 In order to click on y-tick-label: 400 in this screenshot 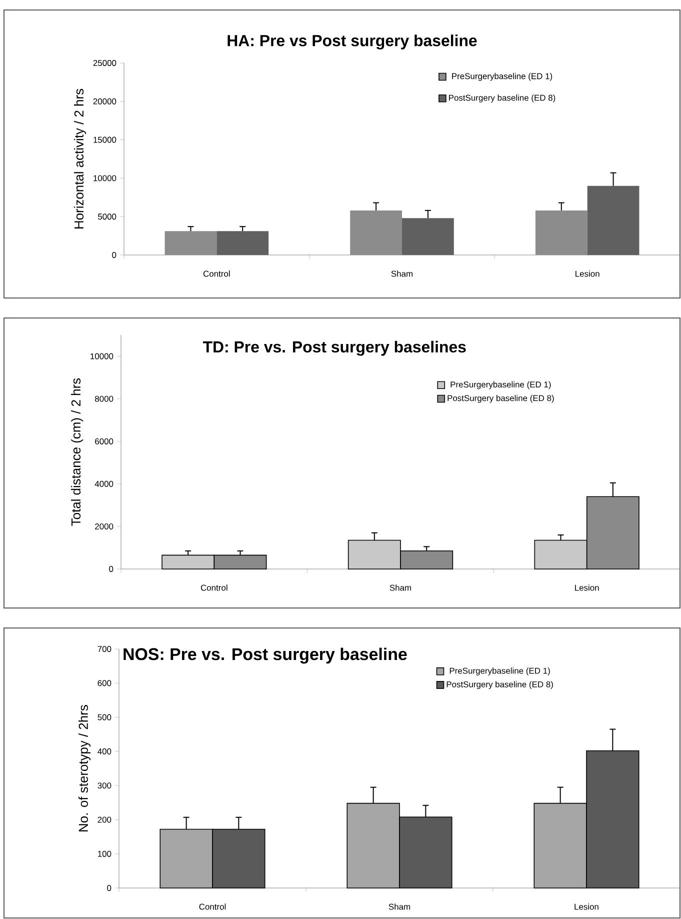, I will do `click(105, 751)`.